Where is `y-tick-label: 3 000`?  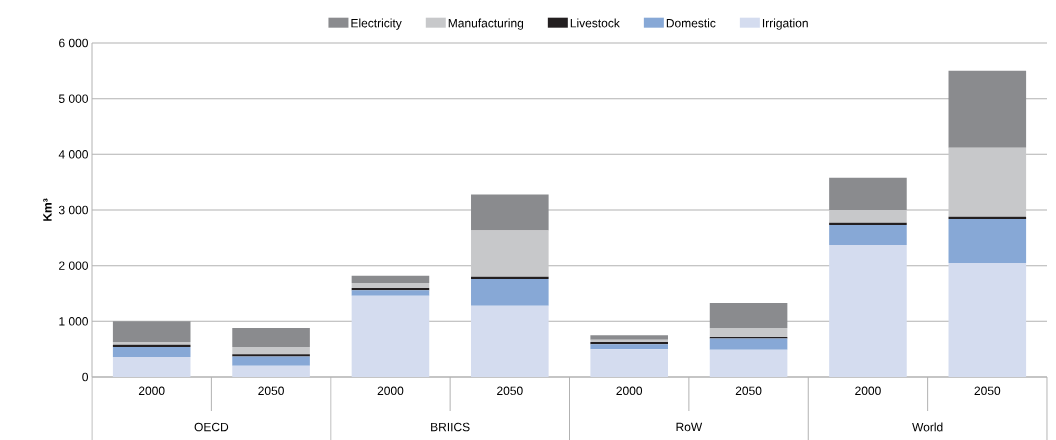
y-tick-label: 3 000 is located at coordinates (73, 210).